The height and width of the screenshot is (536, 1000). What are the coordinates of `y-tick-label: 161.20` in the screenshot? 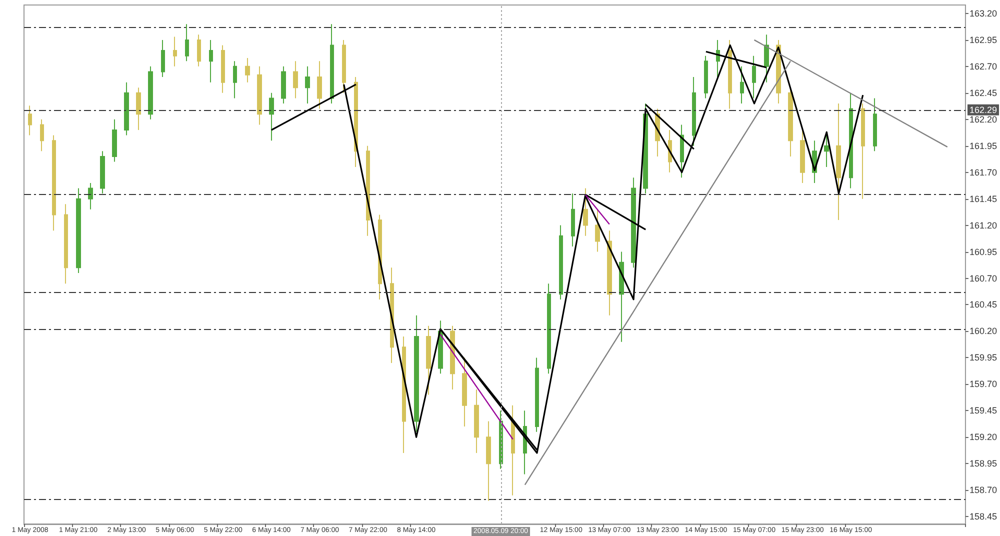 It's located at (983, 225).